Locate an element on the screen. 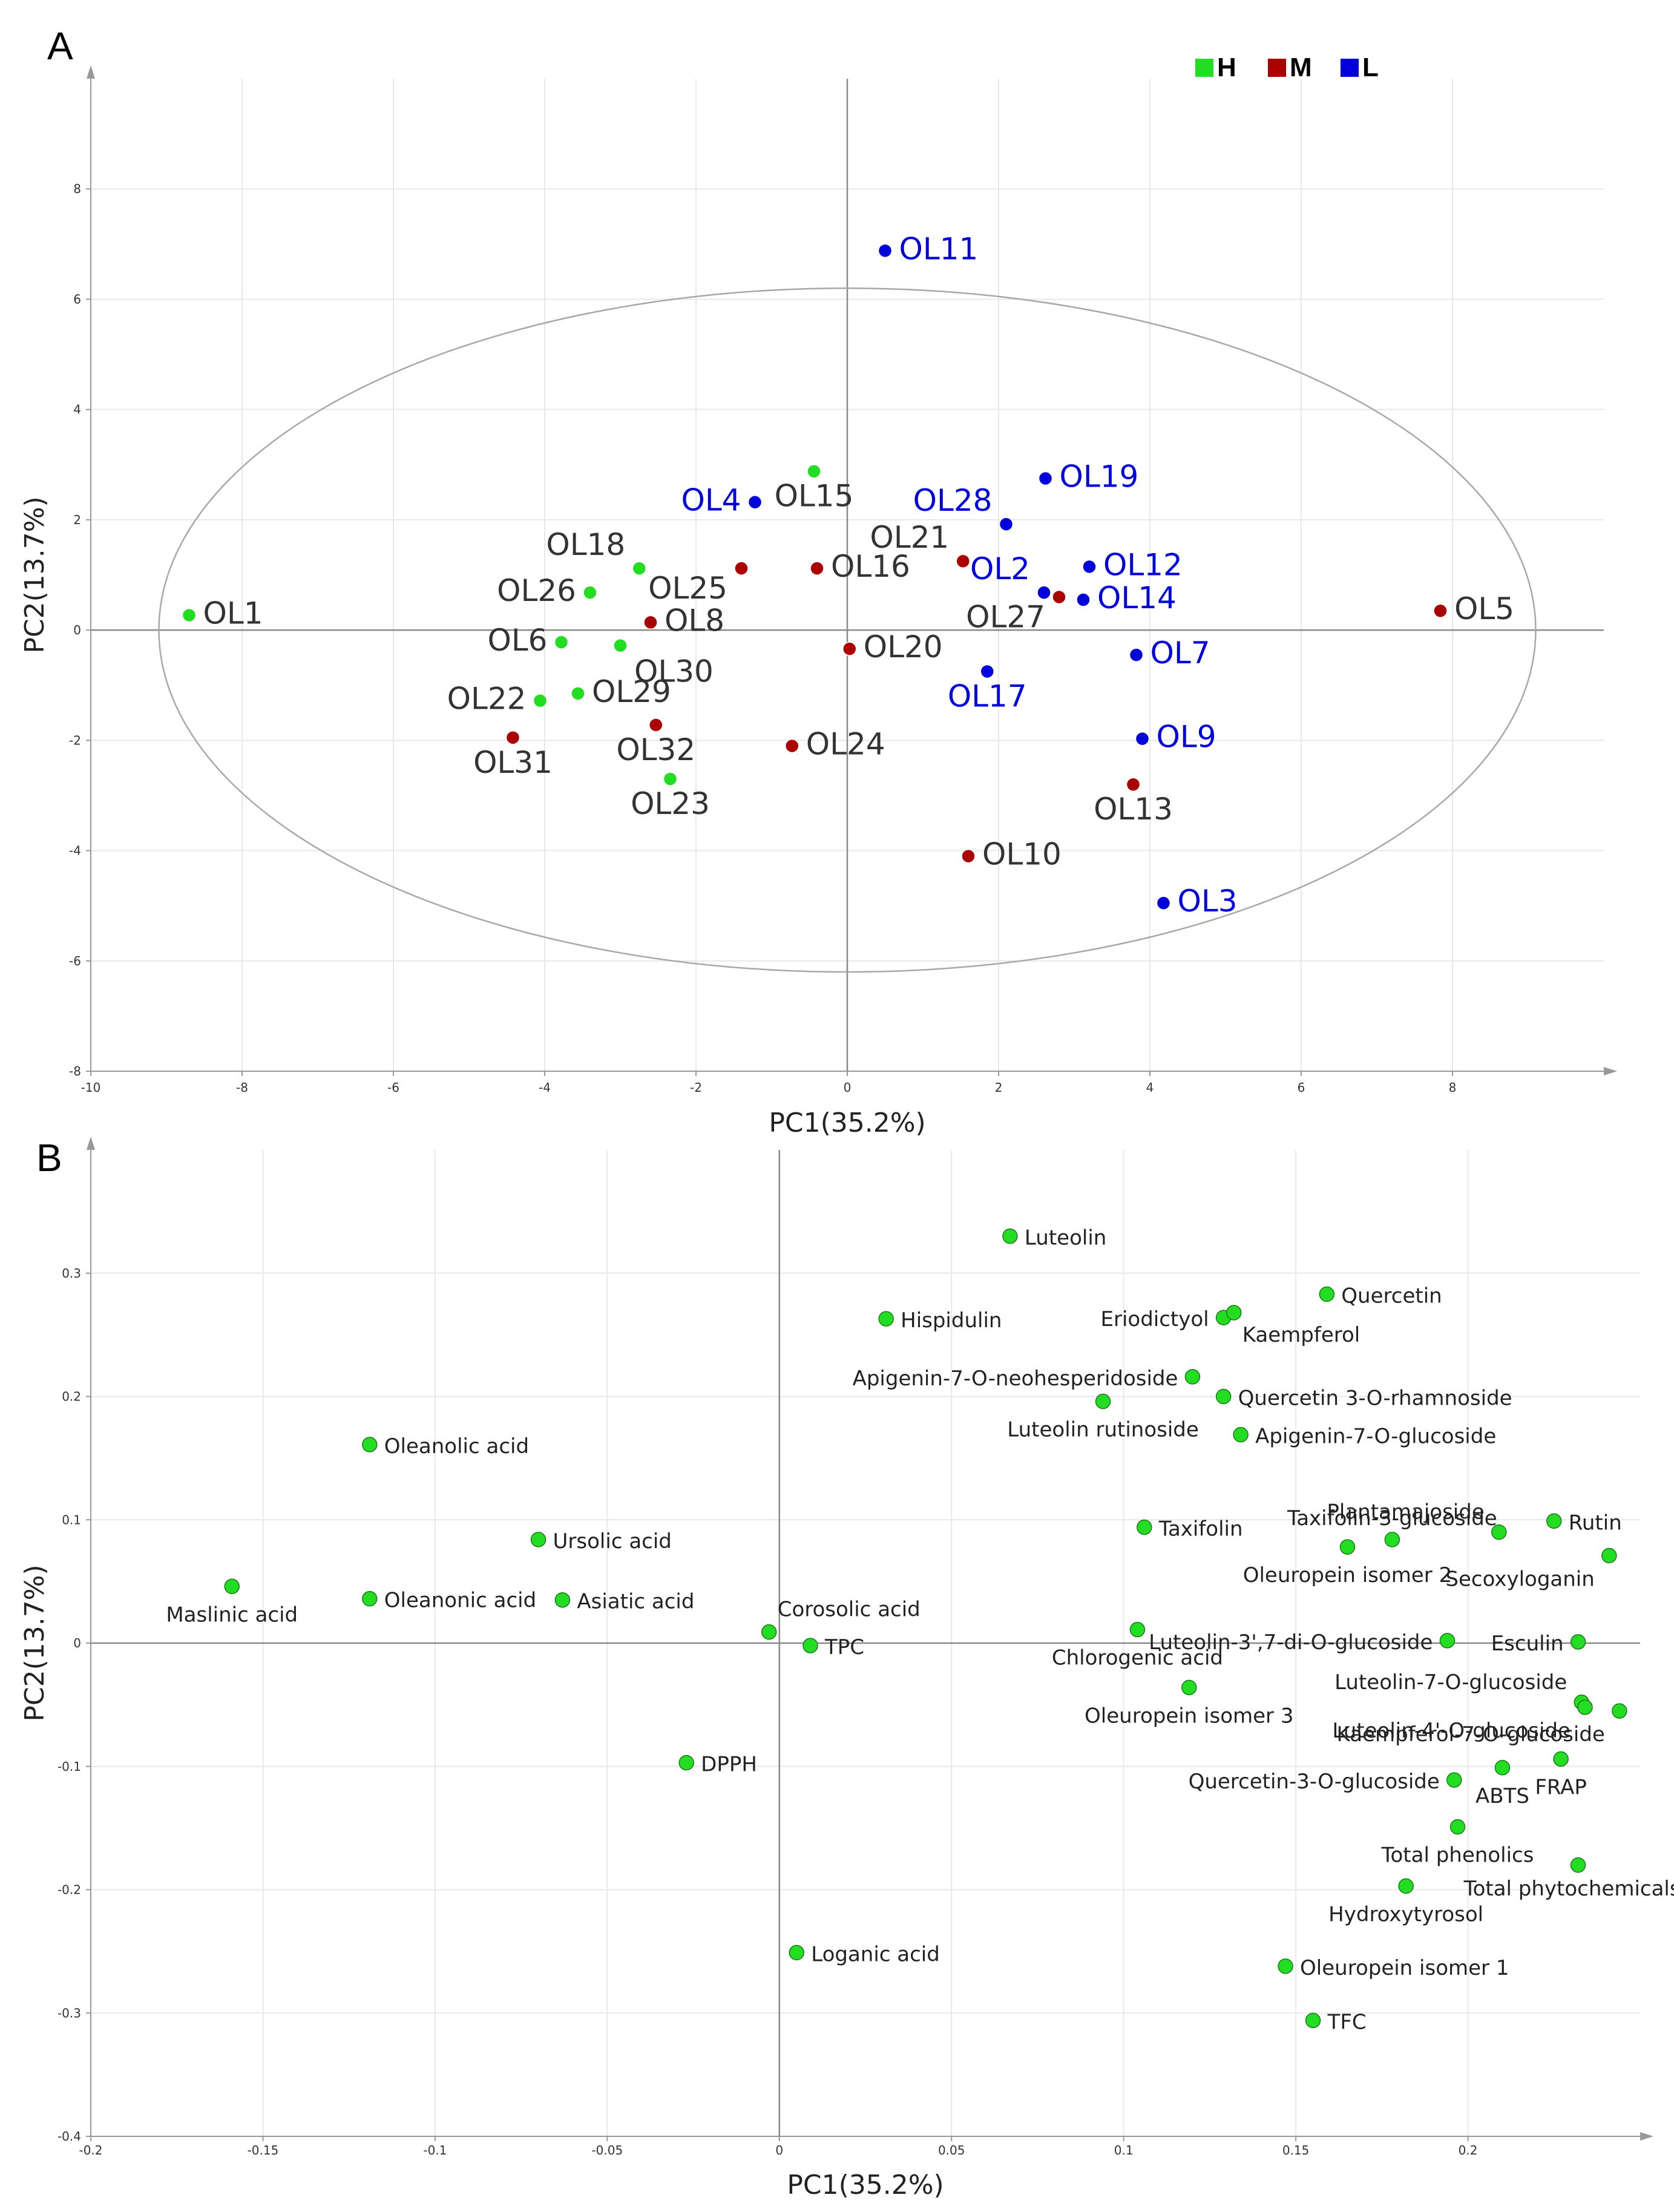  point-label: Hydroxytyrosol is located at coordinates (1406, 1914).